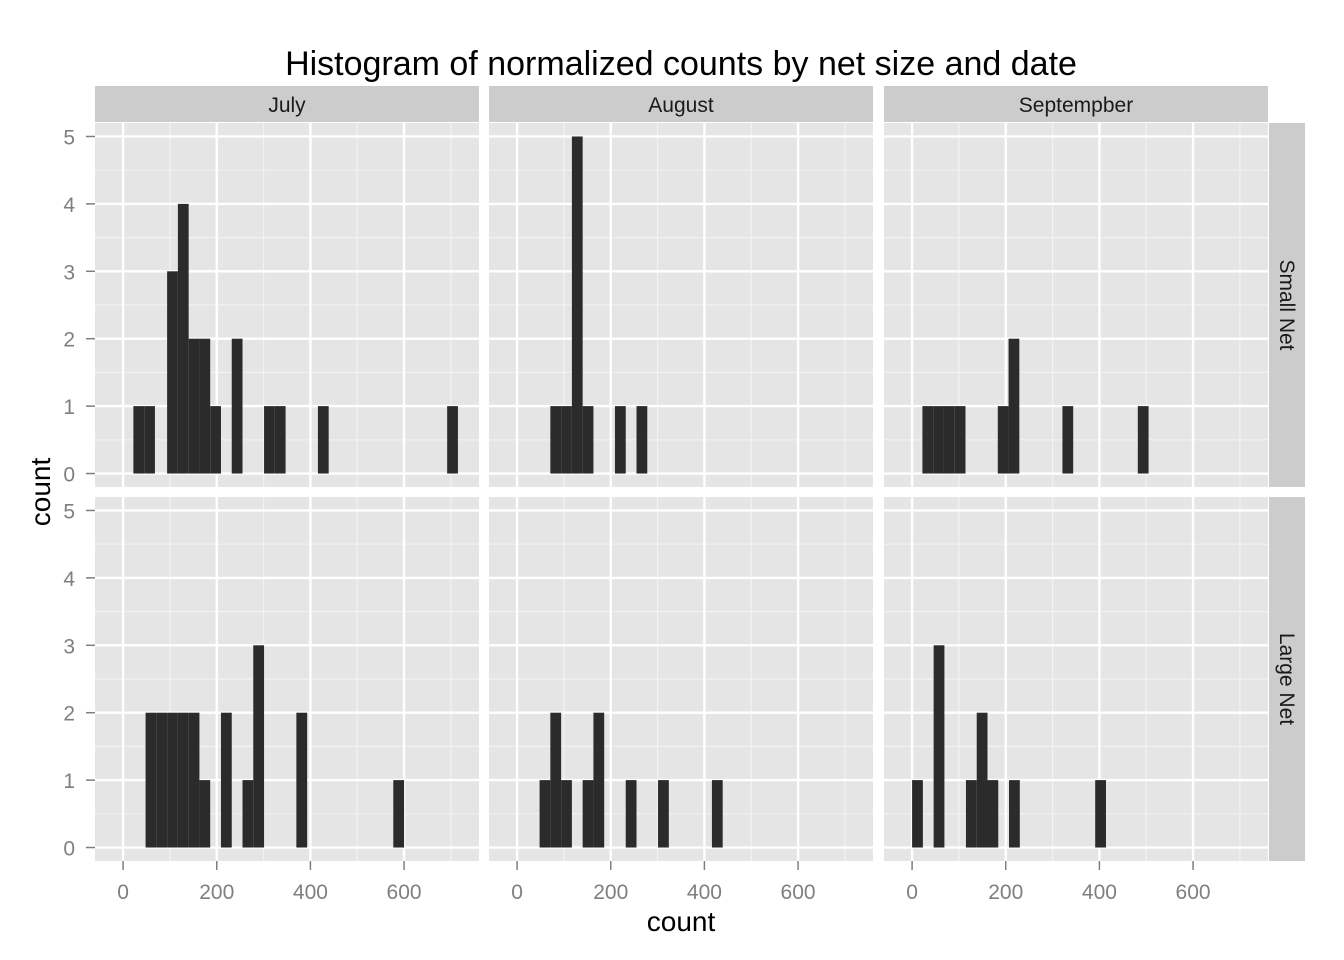 The width and height of the screenshot is (1344, 960). I want to click on column-strip-label: July, so click(287, 105).